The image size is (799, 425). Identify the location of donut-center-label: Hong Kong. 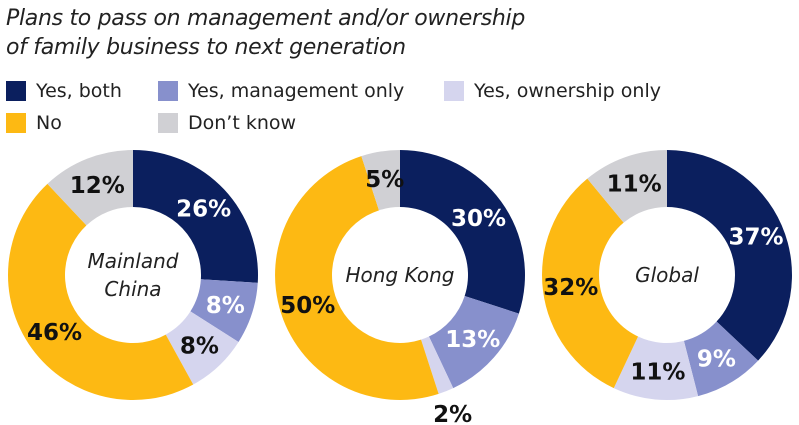
(399, 275).